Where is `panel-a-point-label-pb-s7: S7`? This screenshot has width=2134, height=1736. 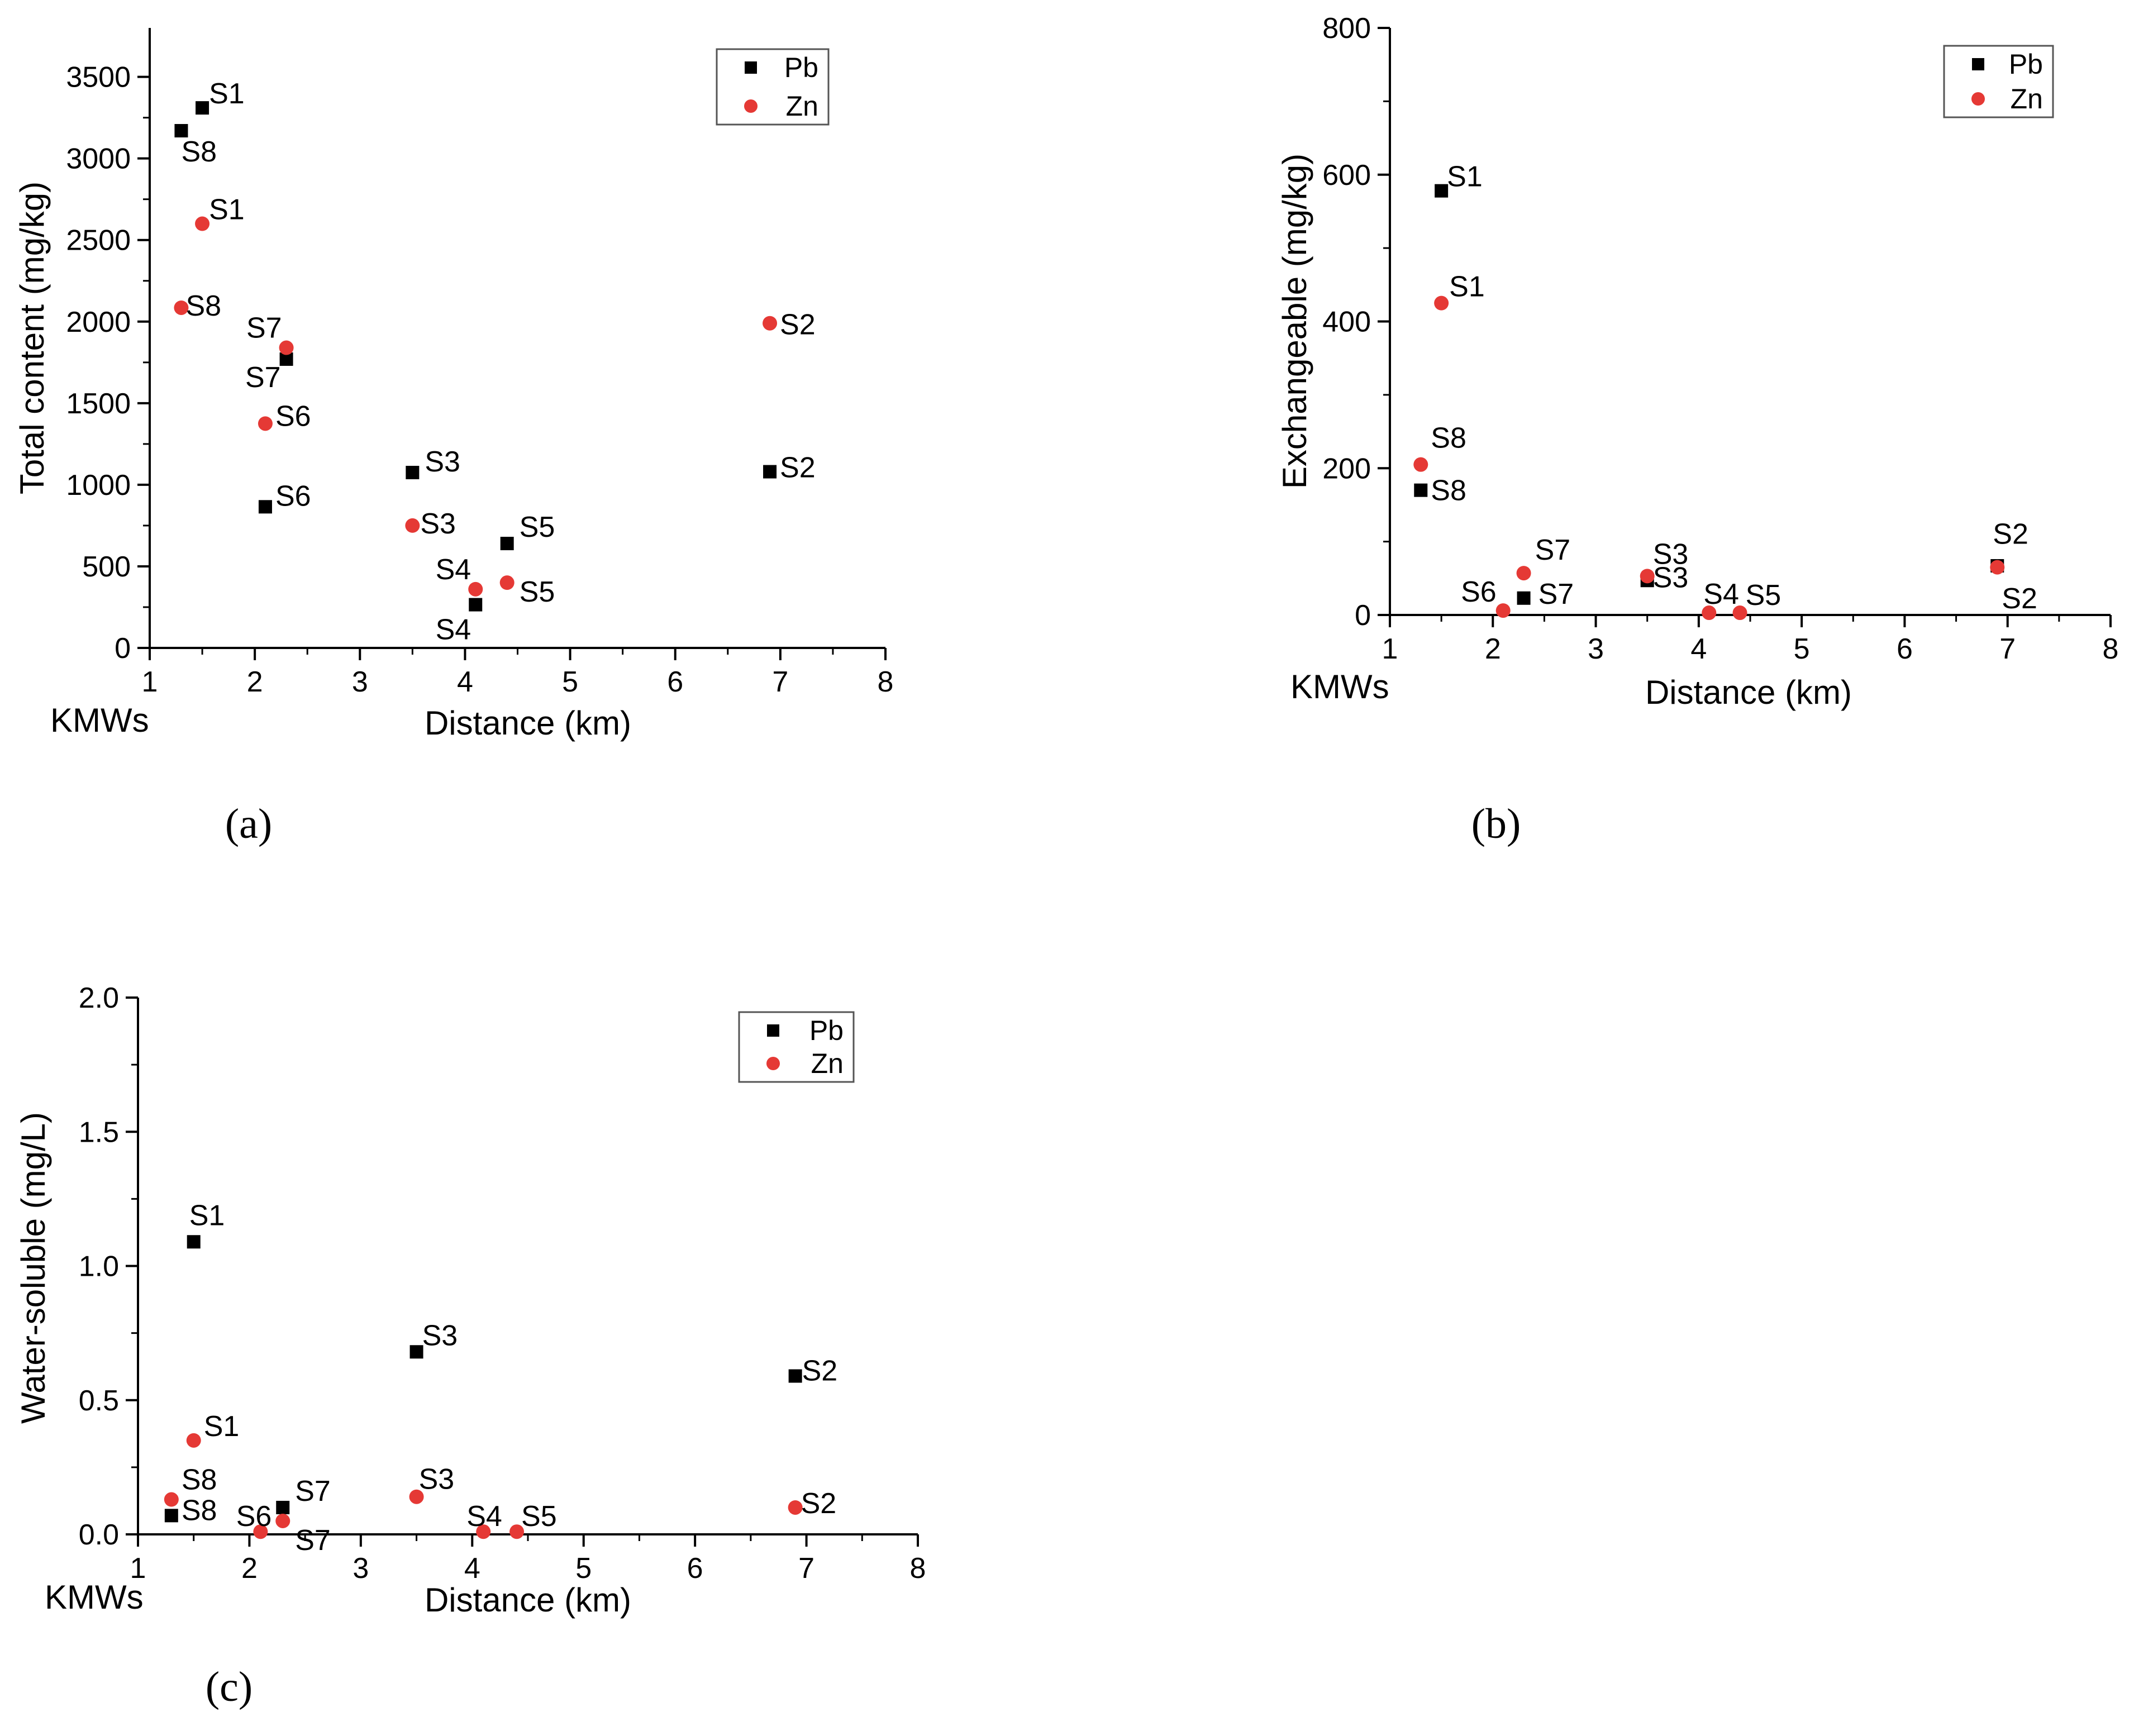 panel-a-point-label-pb-s7: S7 is located at coordinates (263, 377).